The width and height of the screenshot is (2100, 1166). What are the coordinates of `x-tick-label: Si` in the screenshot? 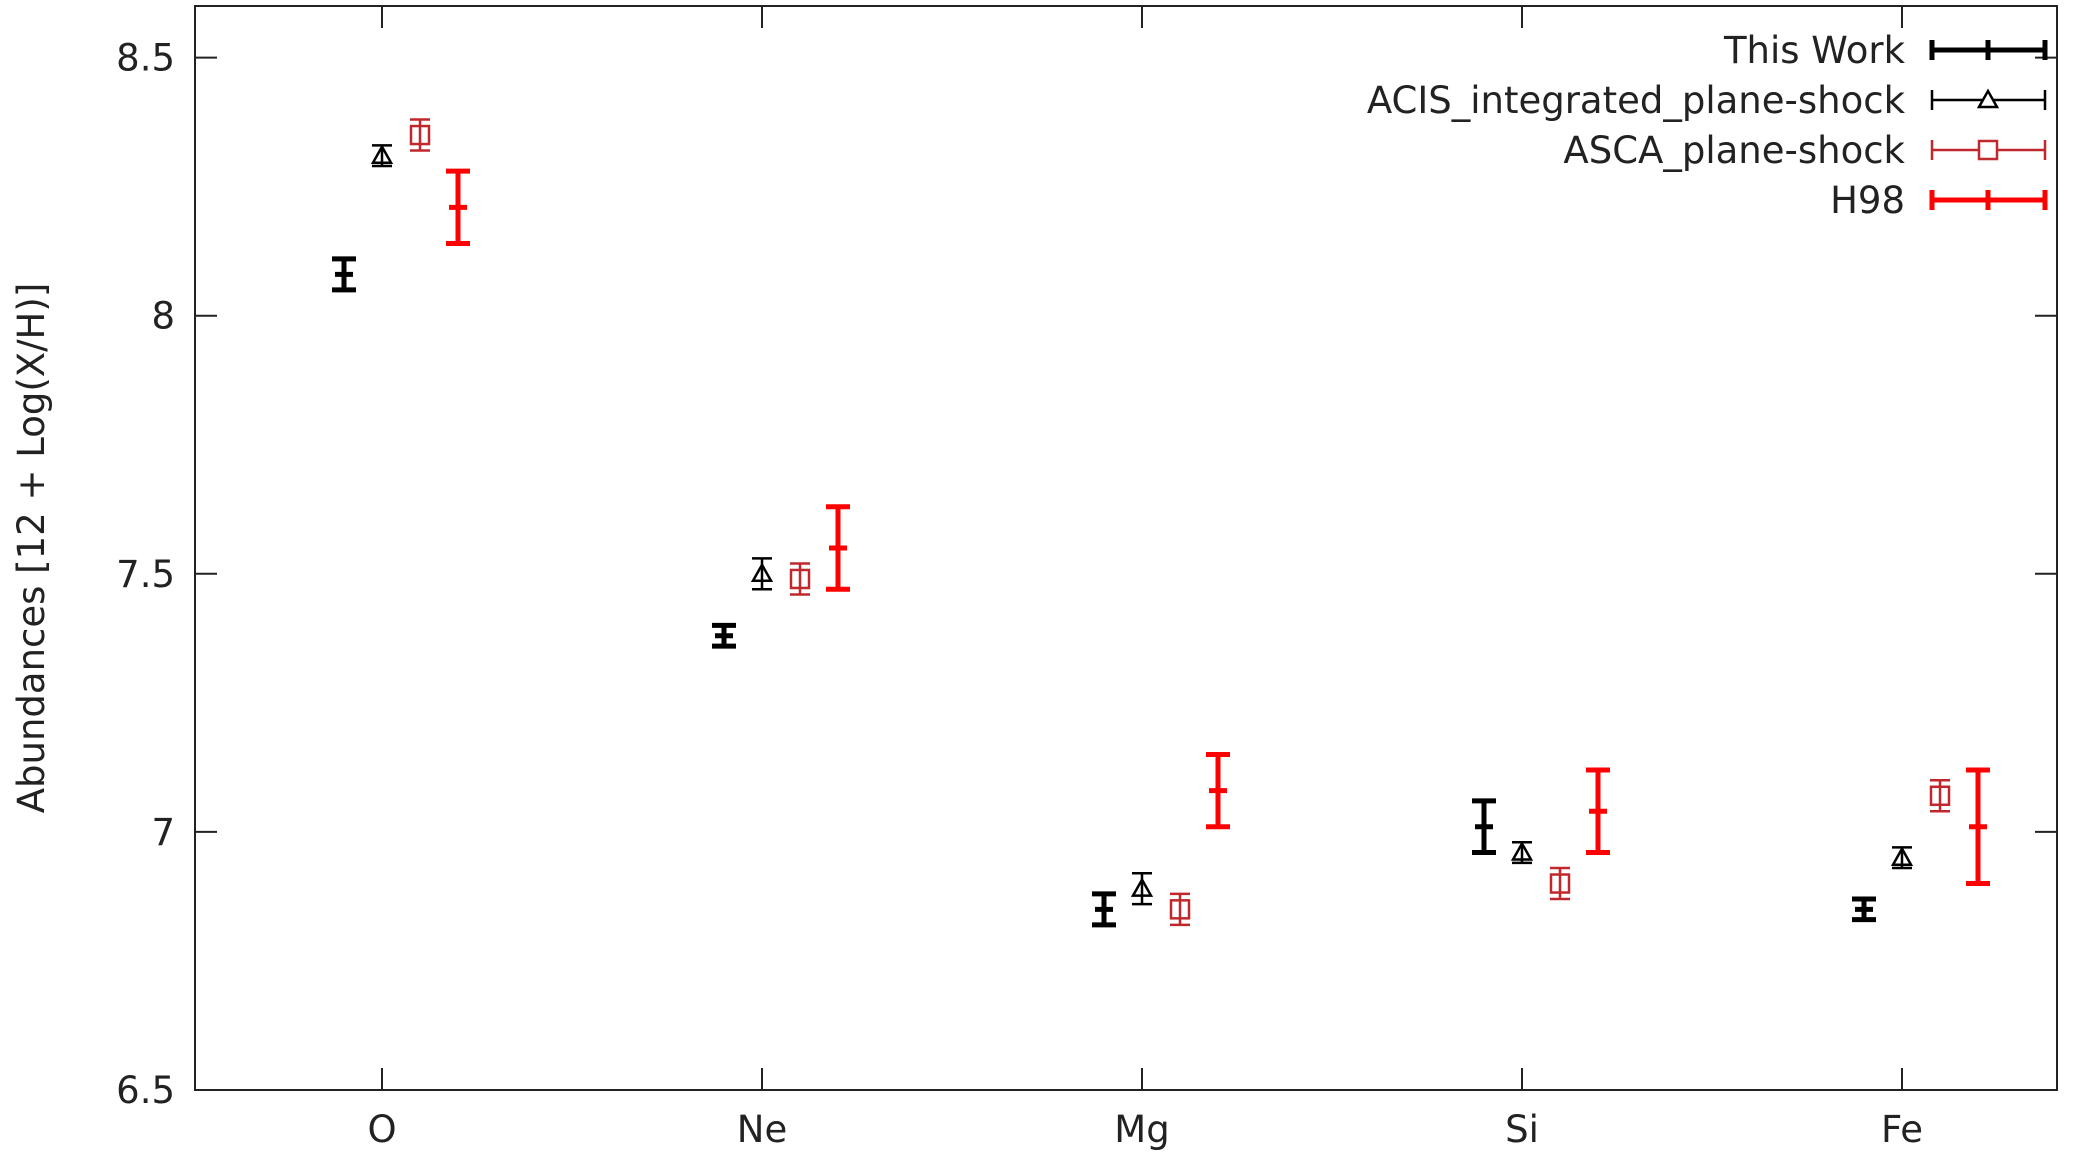 It's located at (1522, 1129).